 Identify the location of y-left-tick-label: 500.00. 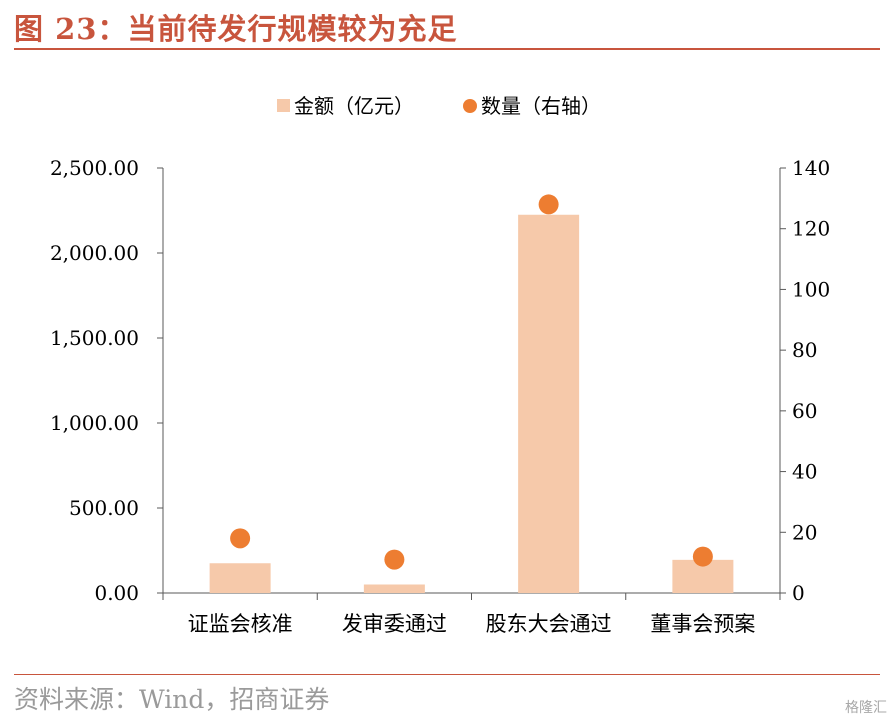
(104, 508).